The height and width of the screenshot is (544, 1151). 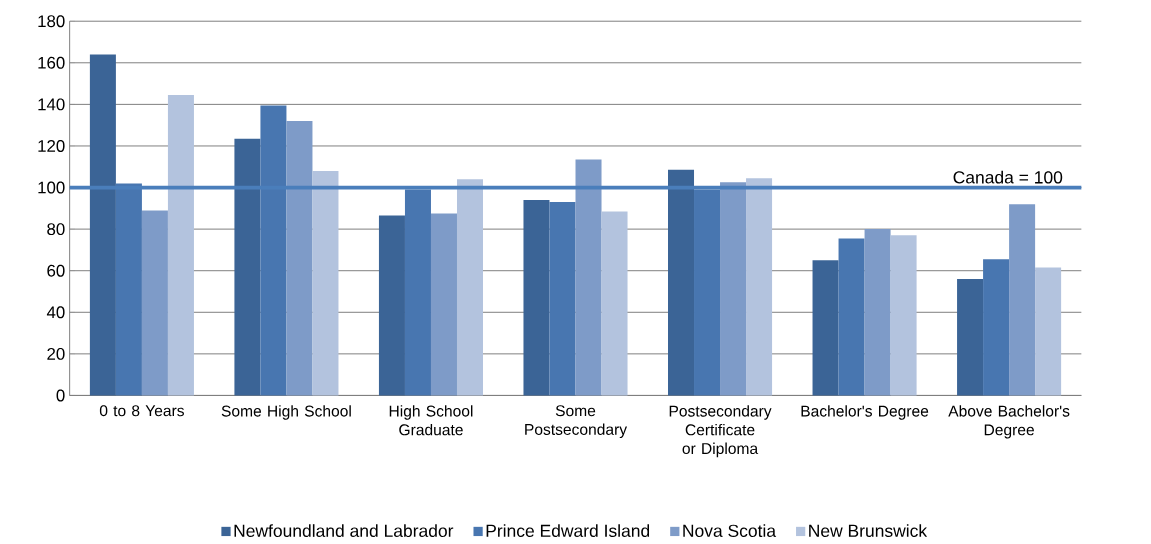 I want to click on y-tick-label: 120, so click(x=51, y=146).